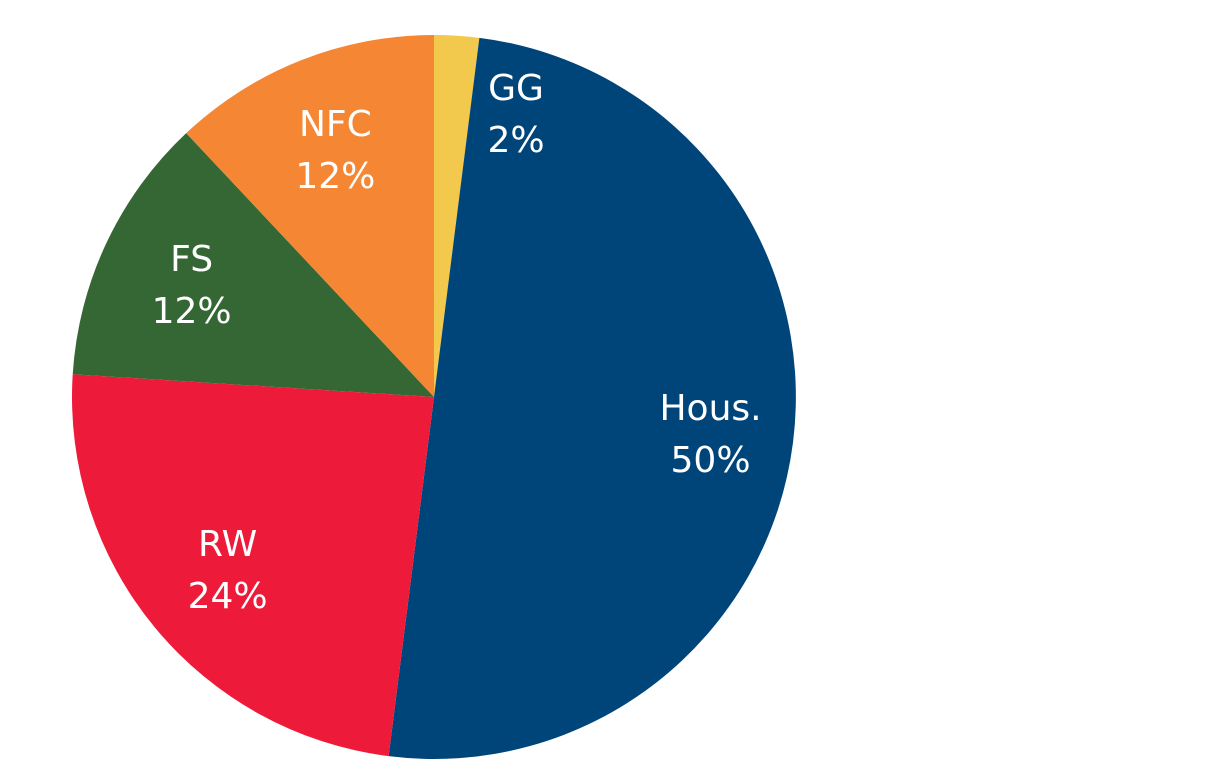  What do you see at coordinates (515, 140) in the screenshot?
I see `slice-value-gg: 2%` at bounding box center [515, 140].